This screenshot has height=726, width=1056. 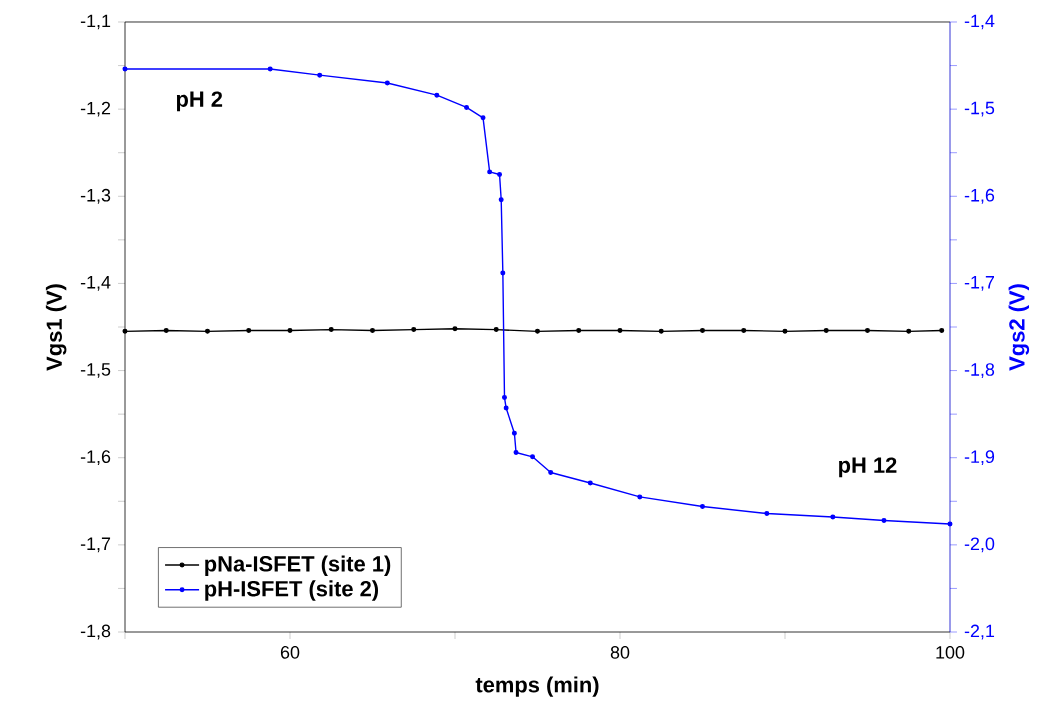 What do you see at coordinates (979, 22) in the screenshot?
I see `y2-tick-label: -1,4` at bounding box center [979, 22].